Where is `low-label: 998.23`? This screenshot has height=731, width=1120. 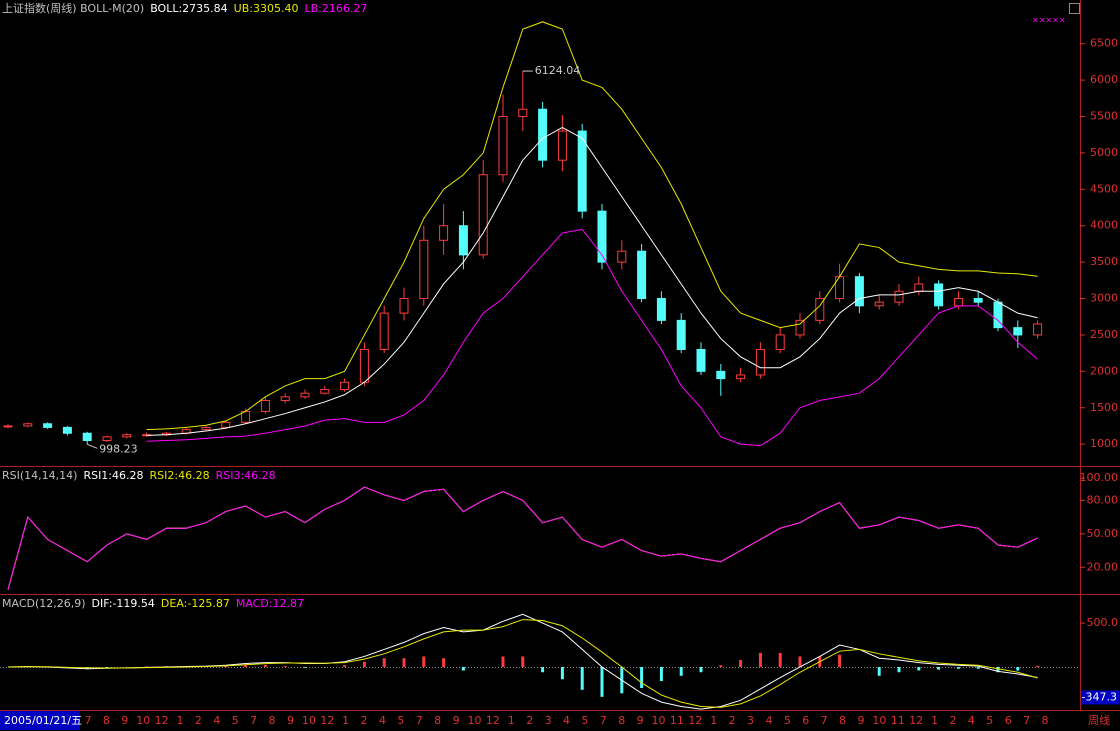
low-label: 998.23 is located at coordinates (118, 448).